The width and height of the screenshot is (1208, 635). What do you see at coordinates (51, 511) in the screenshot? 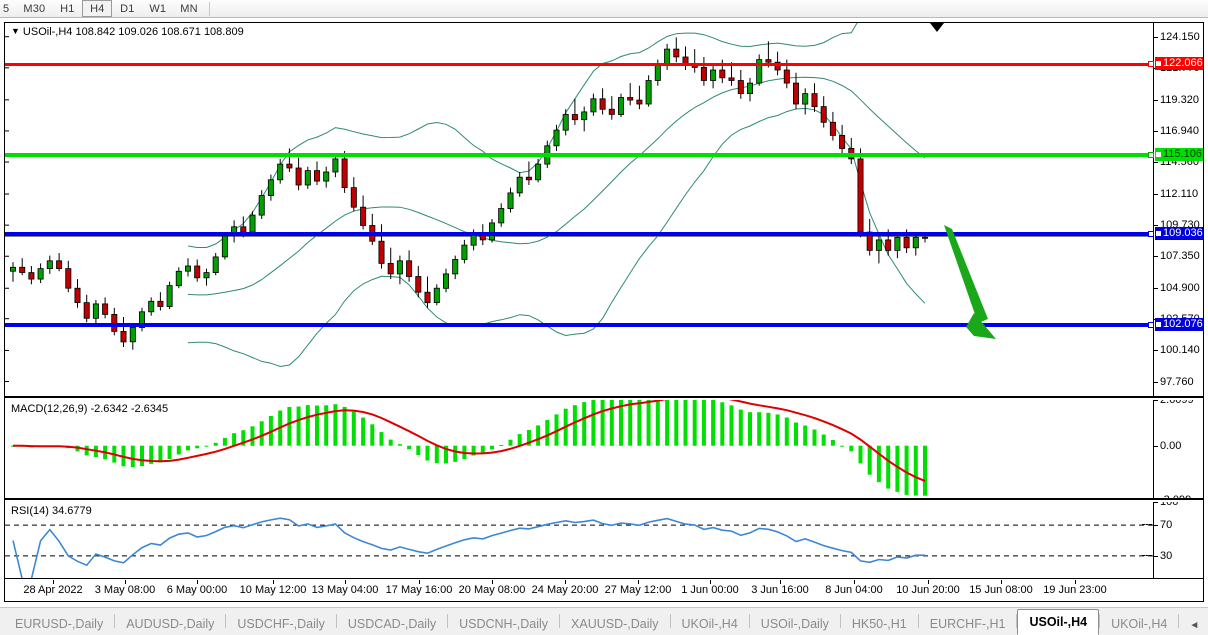
I see `rsi-pane-label: RSI(14) 34.6779` at bounding box center [51, 511].